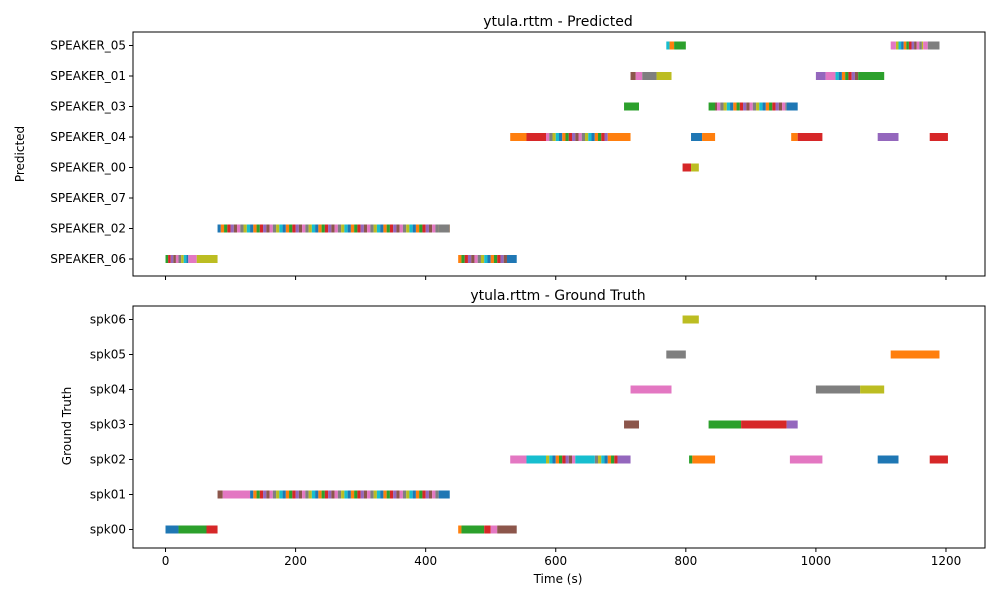  Describe the element at coordinates (108, 460) in the screenshot. I see `y-tick-label: spk02` at that location.